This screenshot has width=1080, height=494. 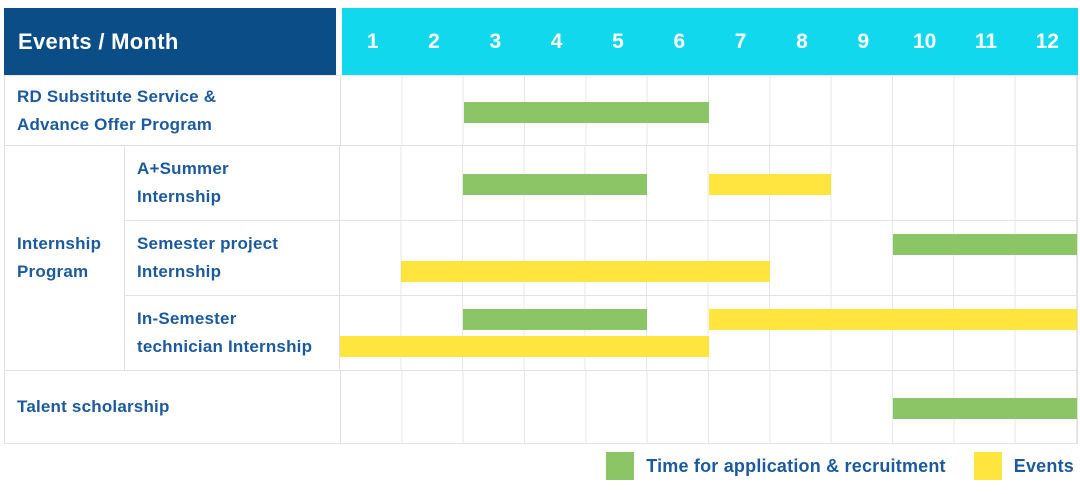 What do you see at coordinates (924, 41) in the screenshot?
I see `month-header-10: 10` at bounding box center [924, 41].